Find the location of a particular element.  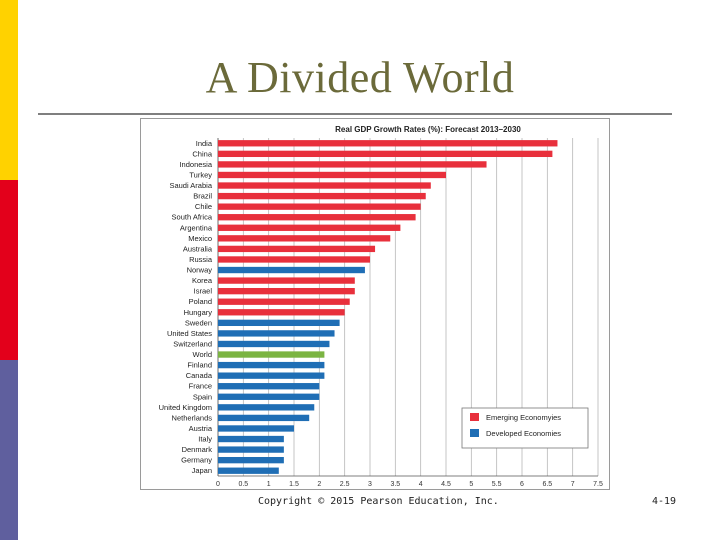

x-tick-label: 1 is located at coordinates (269, 484).